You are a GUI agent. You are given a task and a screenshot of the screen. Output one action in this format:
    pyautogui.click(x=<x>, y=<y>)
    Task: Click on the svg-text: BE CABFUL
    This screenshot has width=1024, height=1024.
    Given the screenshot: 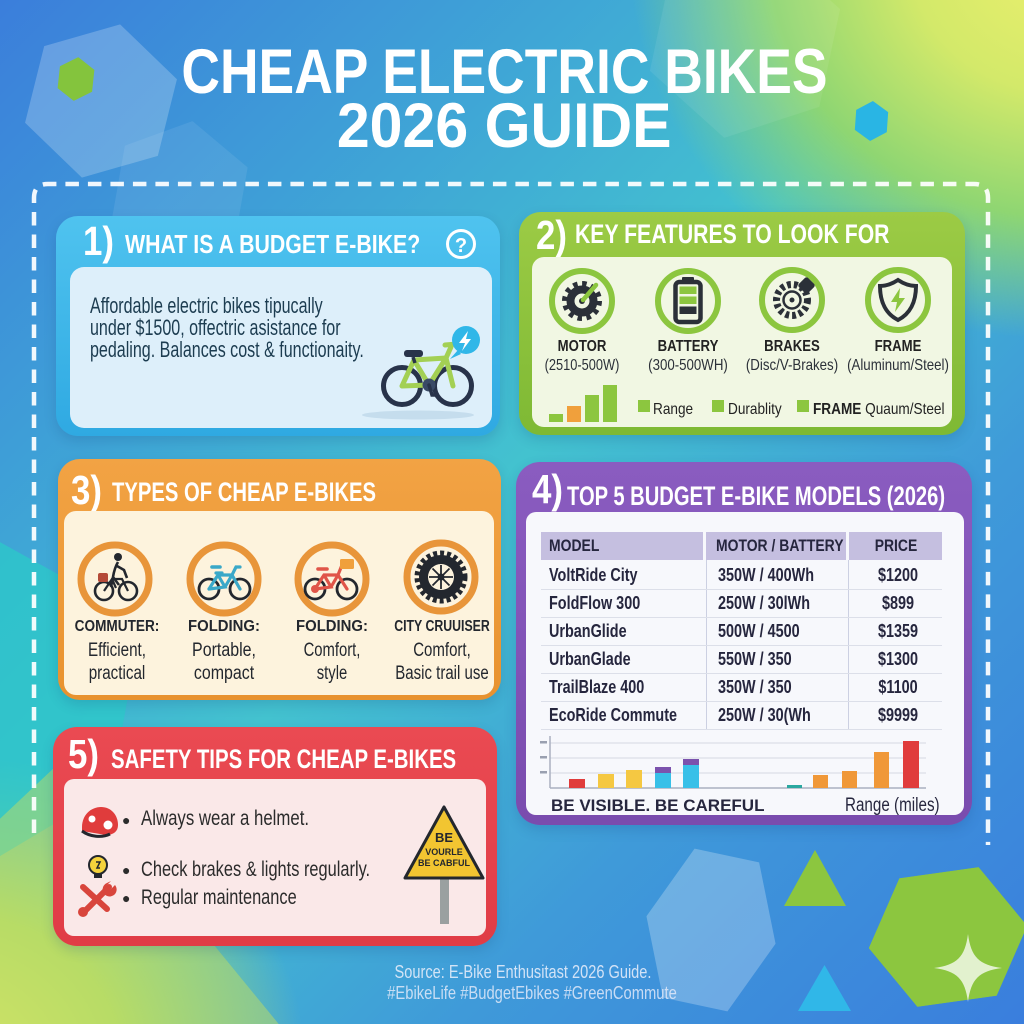 What is the action you would take?
    pyautogui.click(x=444, y=863)
    